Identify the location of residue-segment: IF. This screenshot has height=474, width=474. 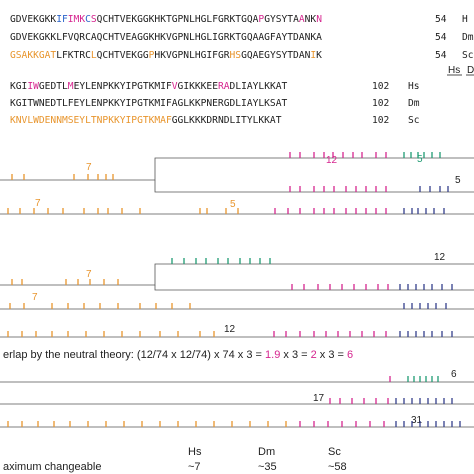
(62, 19).